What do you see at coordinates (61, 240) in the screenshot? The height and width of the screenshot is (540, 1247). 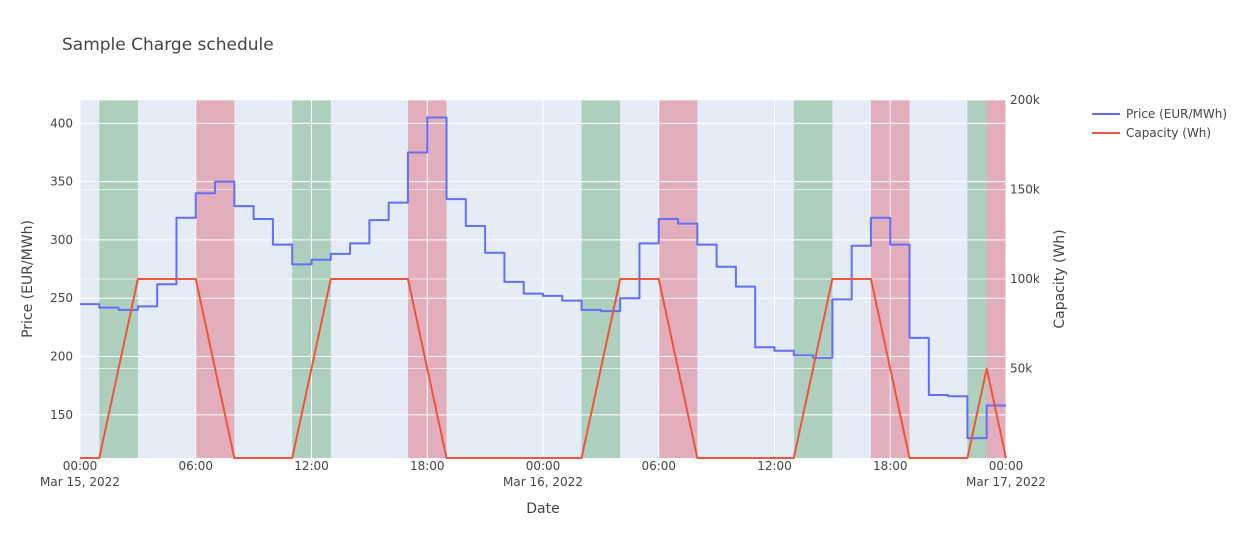 I see `y-tick-label-3: 300` at bounding box center [61, 240].